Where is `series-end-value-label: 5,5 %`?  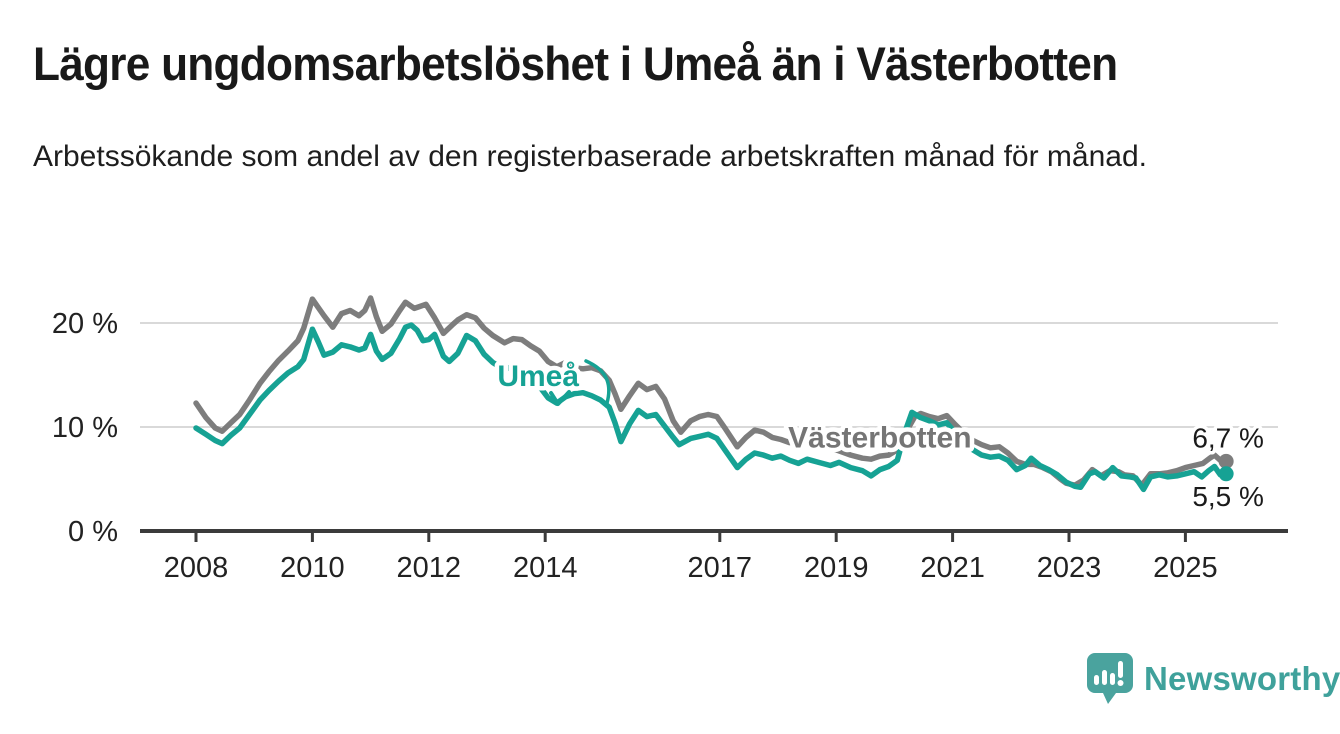
series-end-value-label: 5,5 % is located at coordinates (1228, 496).